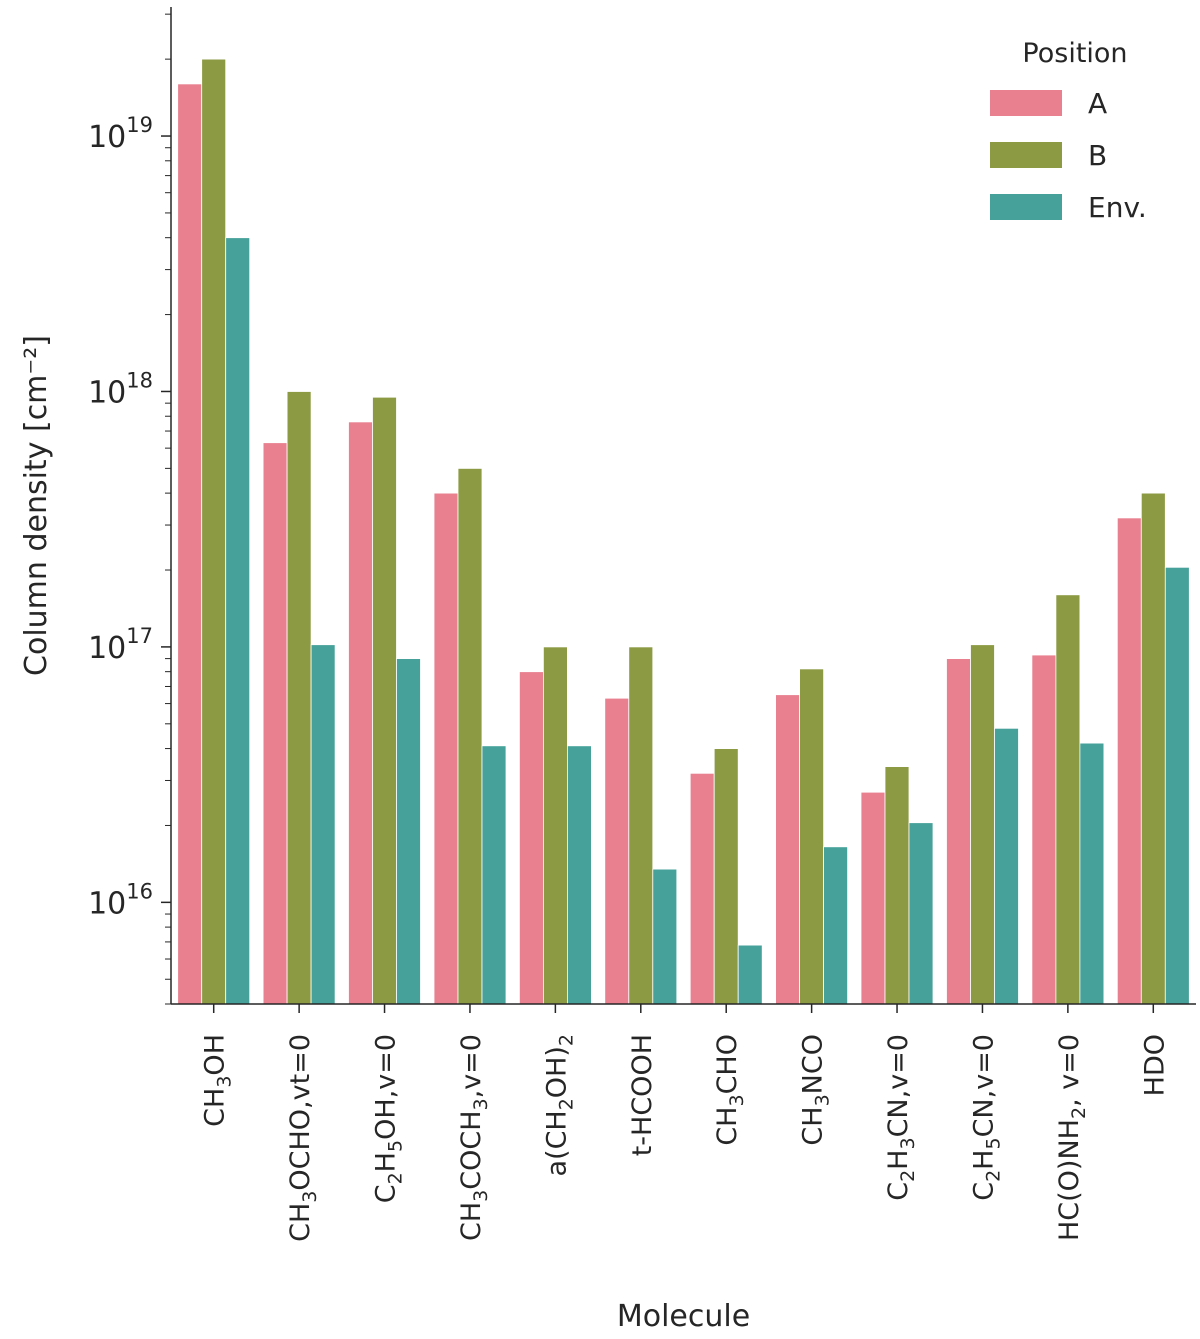 Image resolution: width=1200 pixels, height=1339 pixels. I want to click on y-axis-label: Column density [cm⁻²], so click(36, 505).